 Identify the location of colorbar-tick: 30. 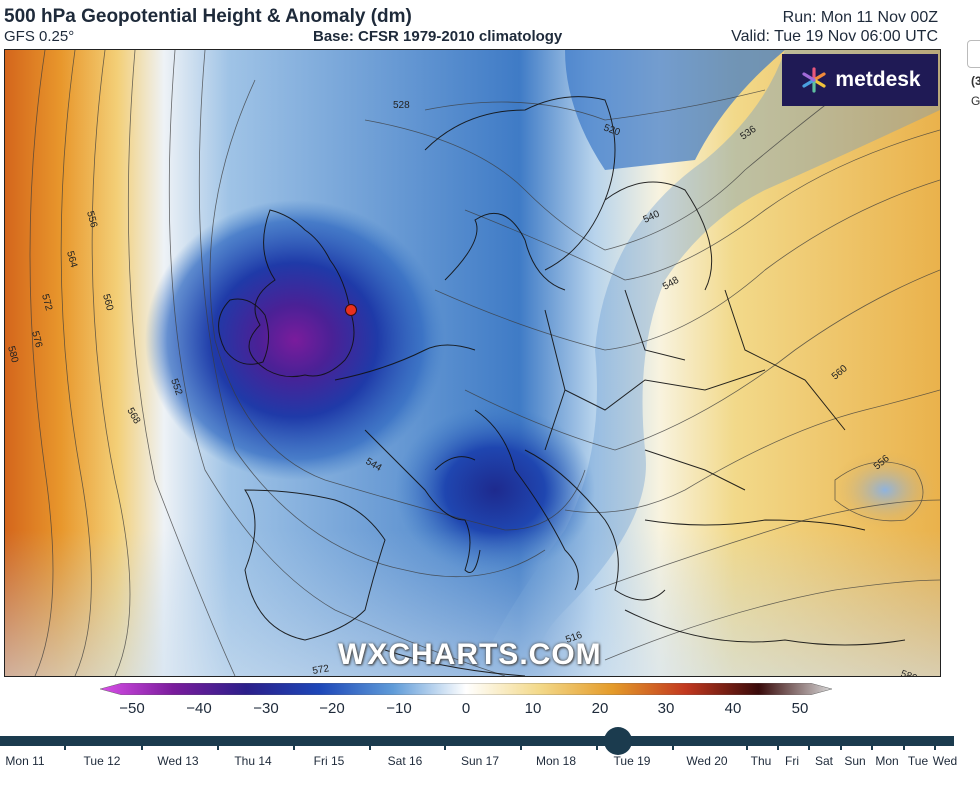
(666, 708).